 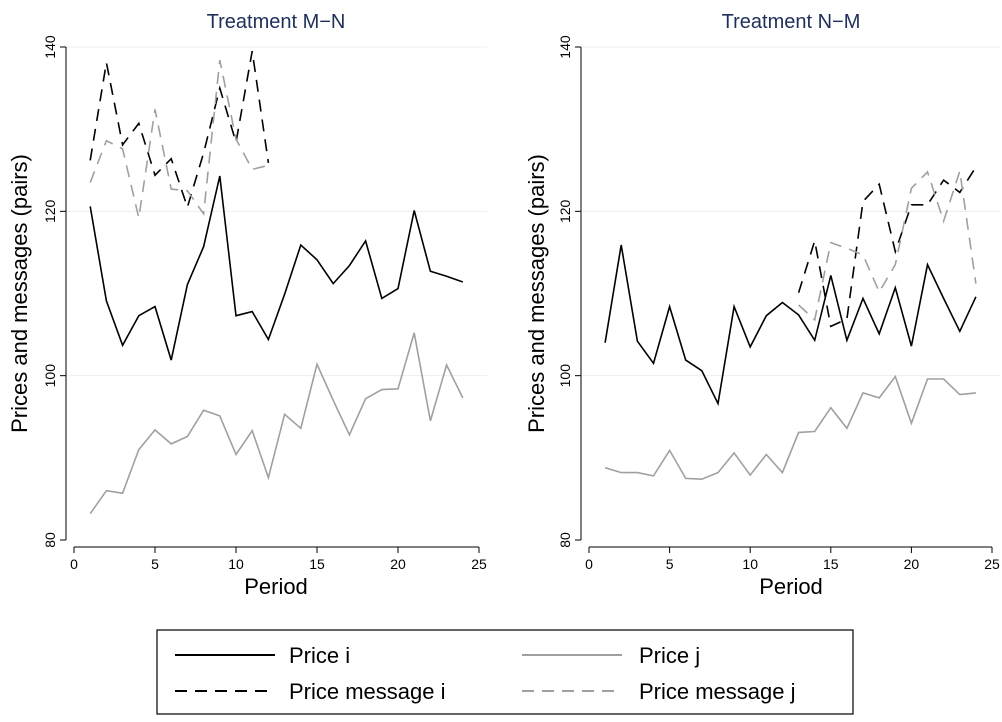 I want to click on legend-label: Price message i, so click(x=367, y=691).